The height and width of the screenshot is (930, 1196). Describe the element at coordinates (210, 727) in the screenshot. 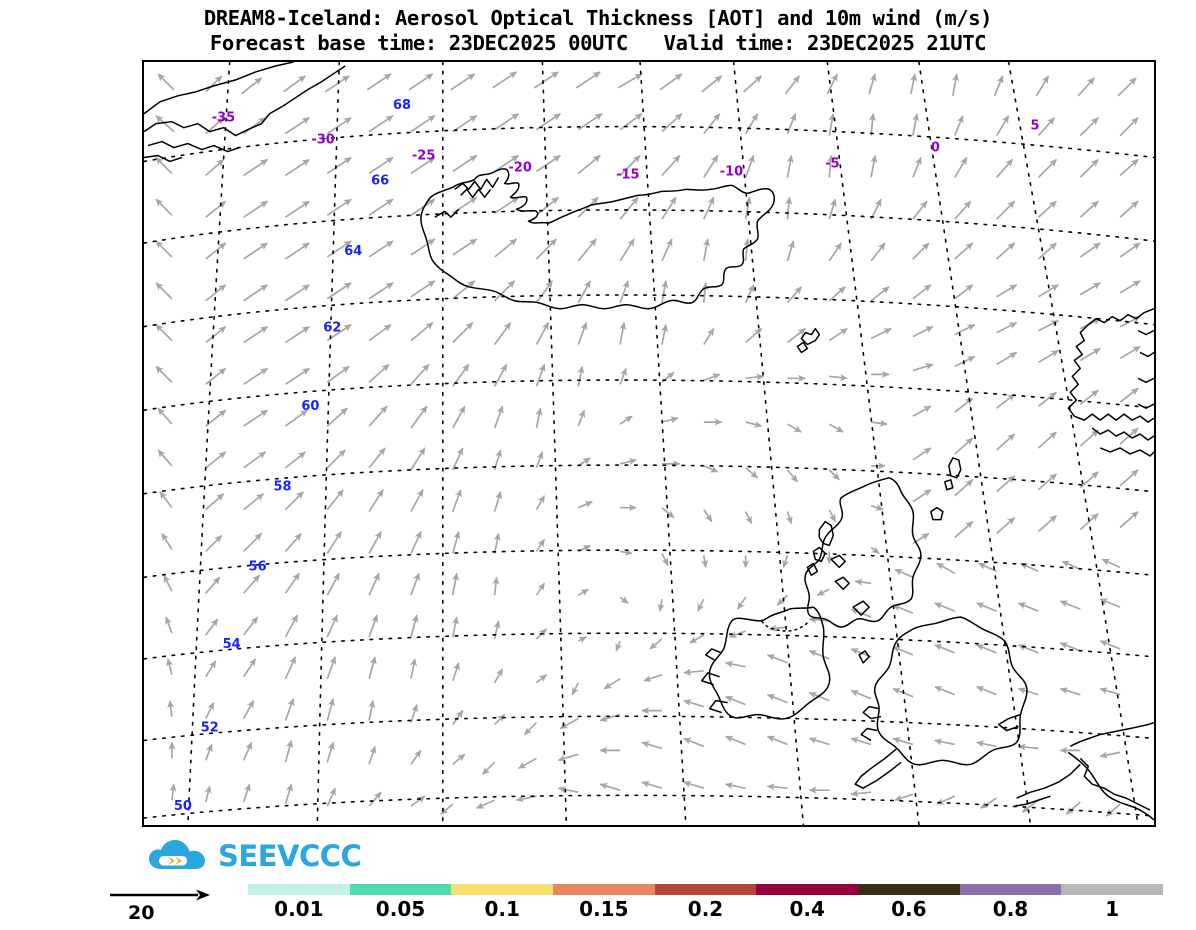

I see `lat-label-52: 52` at that location.